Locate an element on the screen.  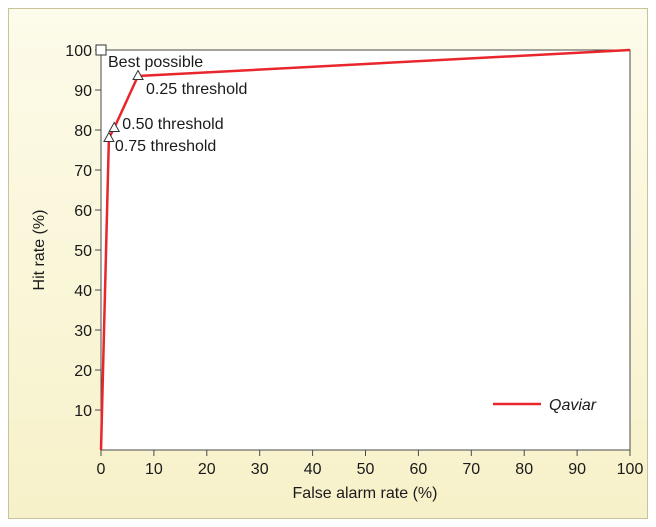
y-tick-label-40: 40 is located at coordinates (83, 291).